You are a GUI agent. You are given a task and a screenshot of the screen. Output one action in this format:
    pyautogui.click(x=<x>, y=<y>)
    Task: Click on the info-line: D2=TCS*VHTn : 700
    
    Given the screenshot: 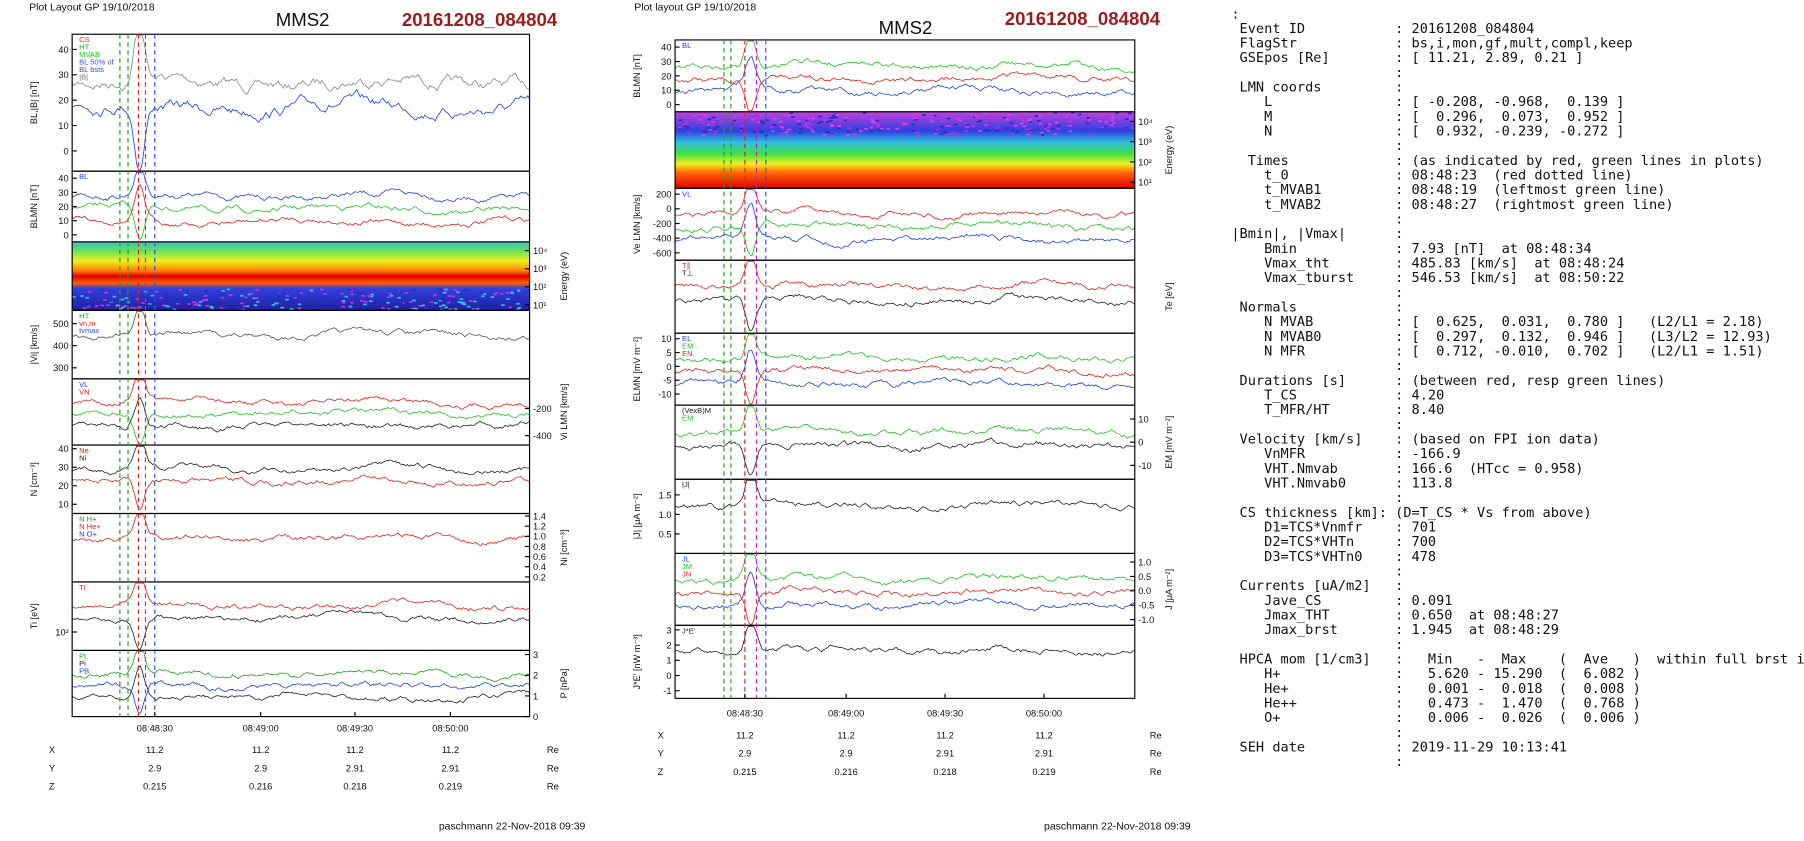 What is the action you would take?
    pyautogui.click(x=1333, y=542)
    